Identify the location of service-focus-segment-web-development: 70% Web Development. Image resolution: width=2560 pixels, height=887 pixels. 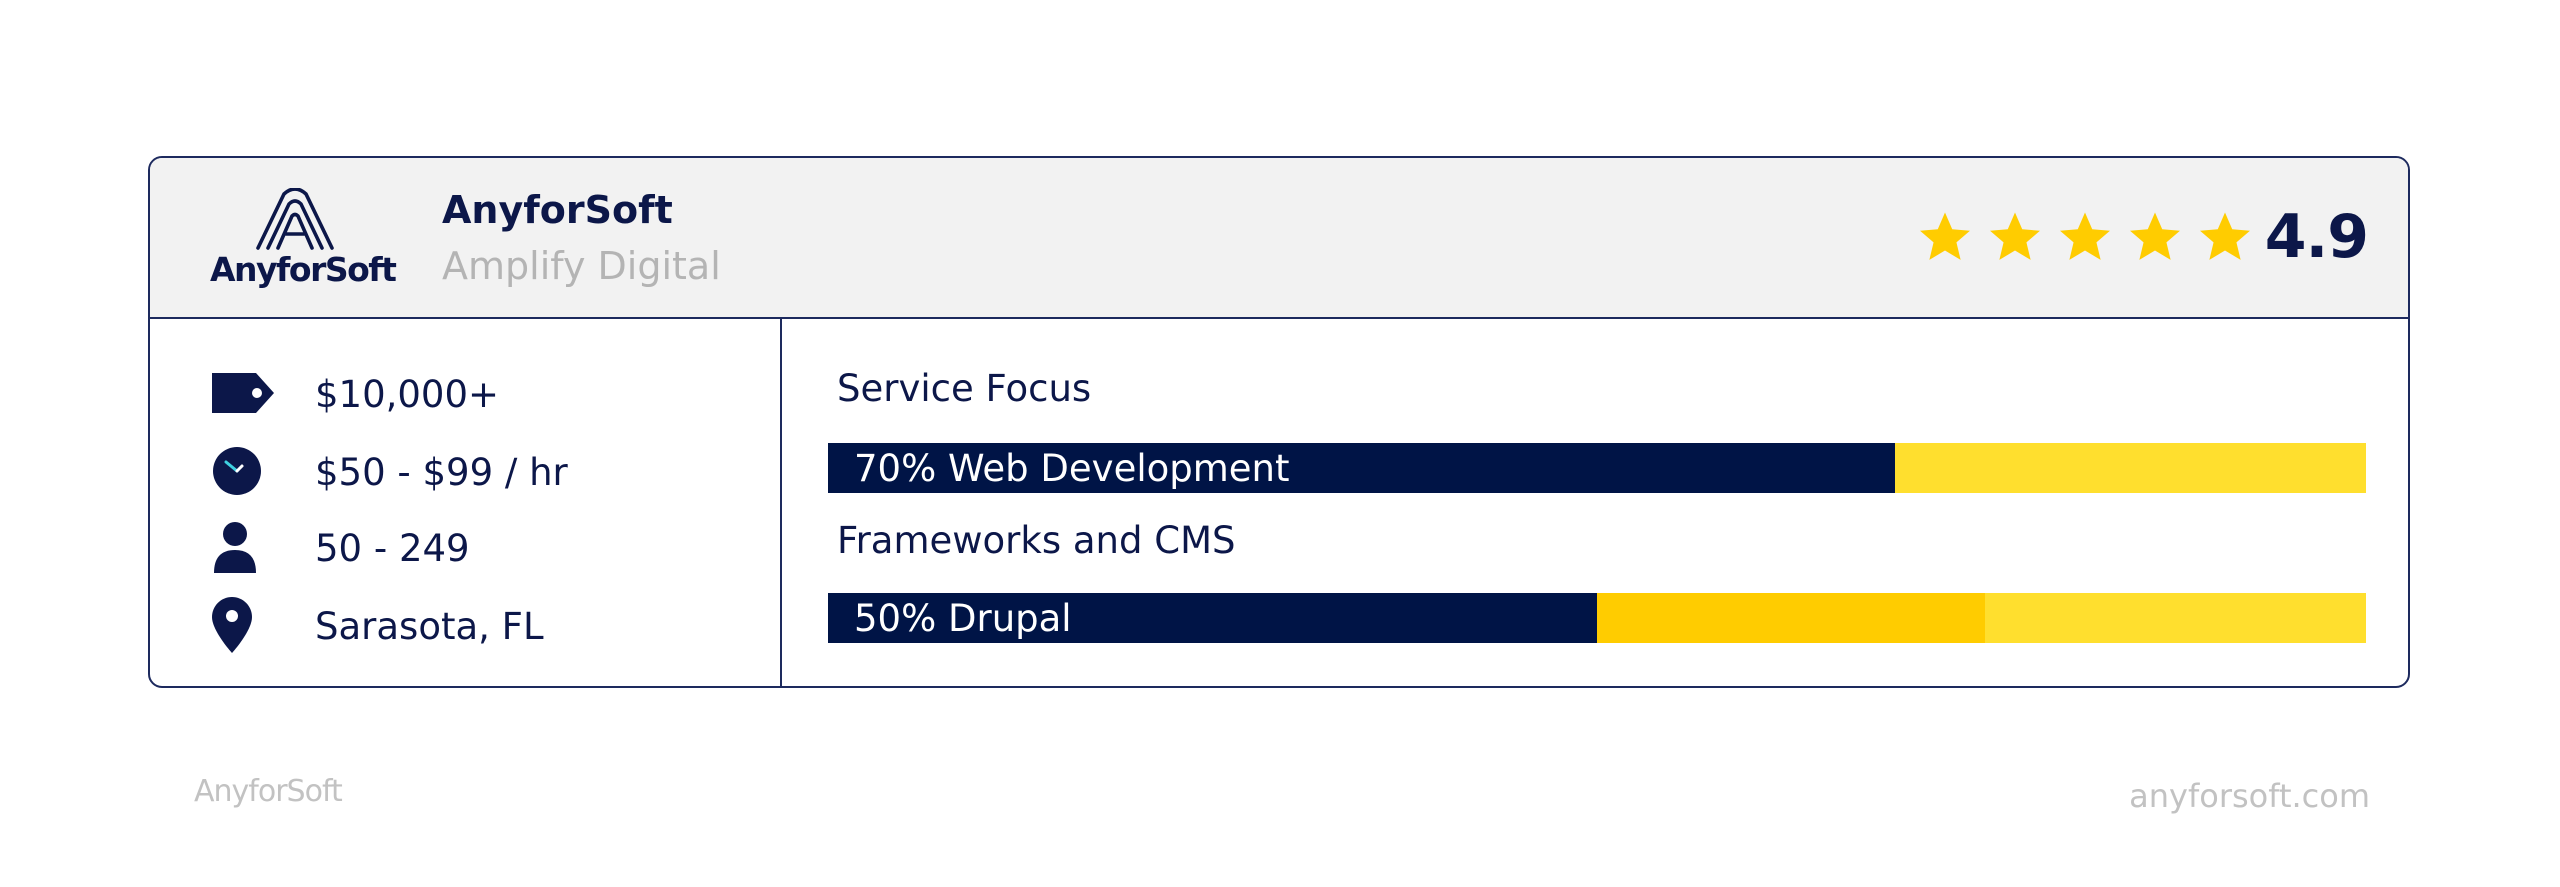
(1362, 468).